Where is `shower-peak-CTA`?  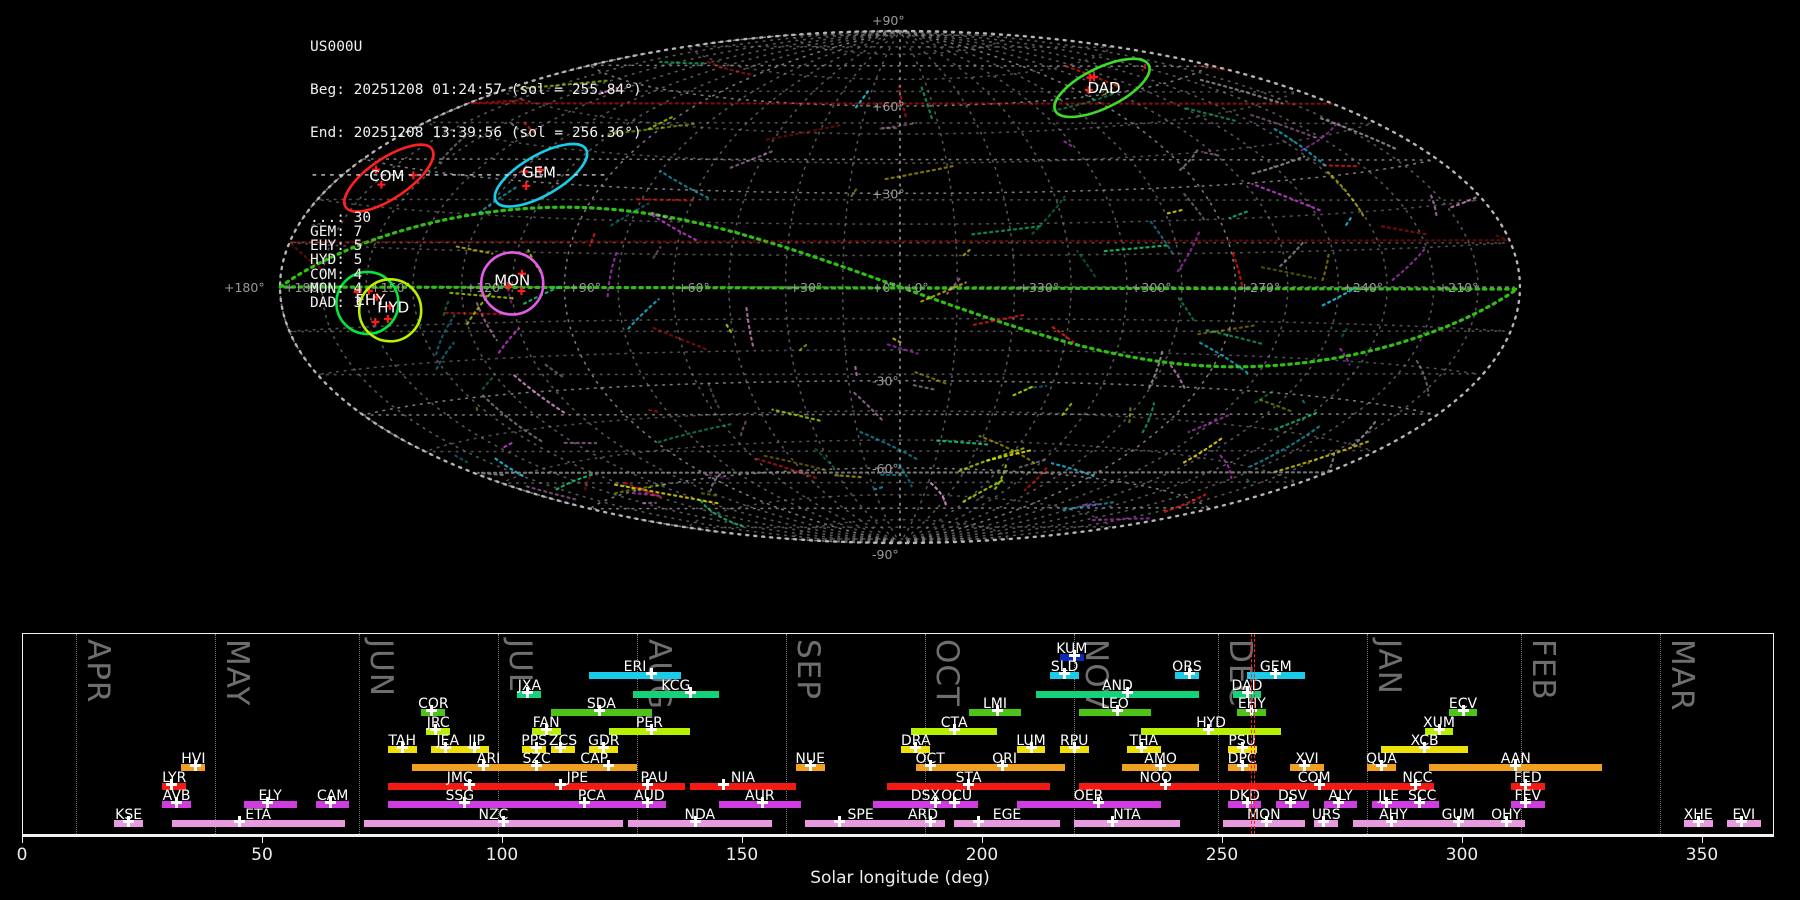
shower-peak-CTA is located at coordinates (954, 729).